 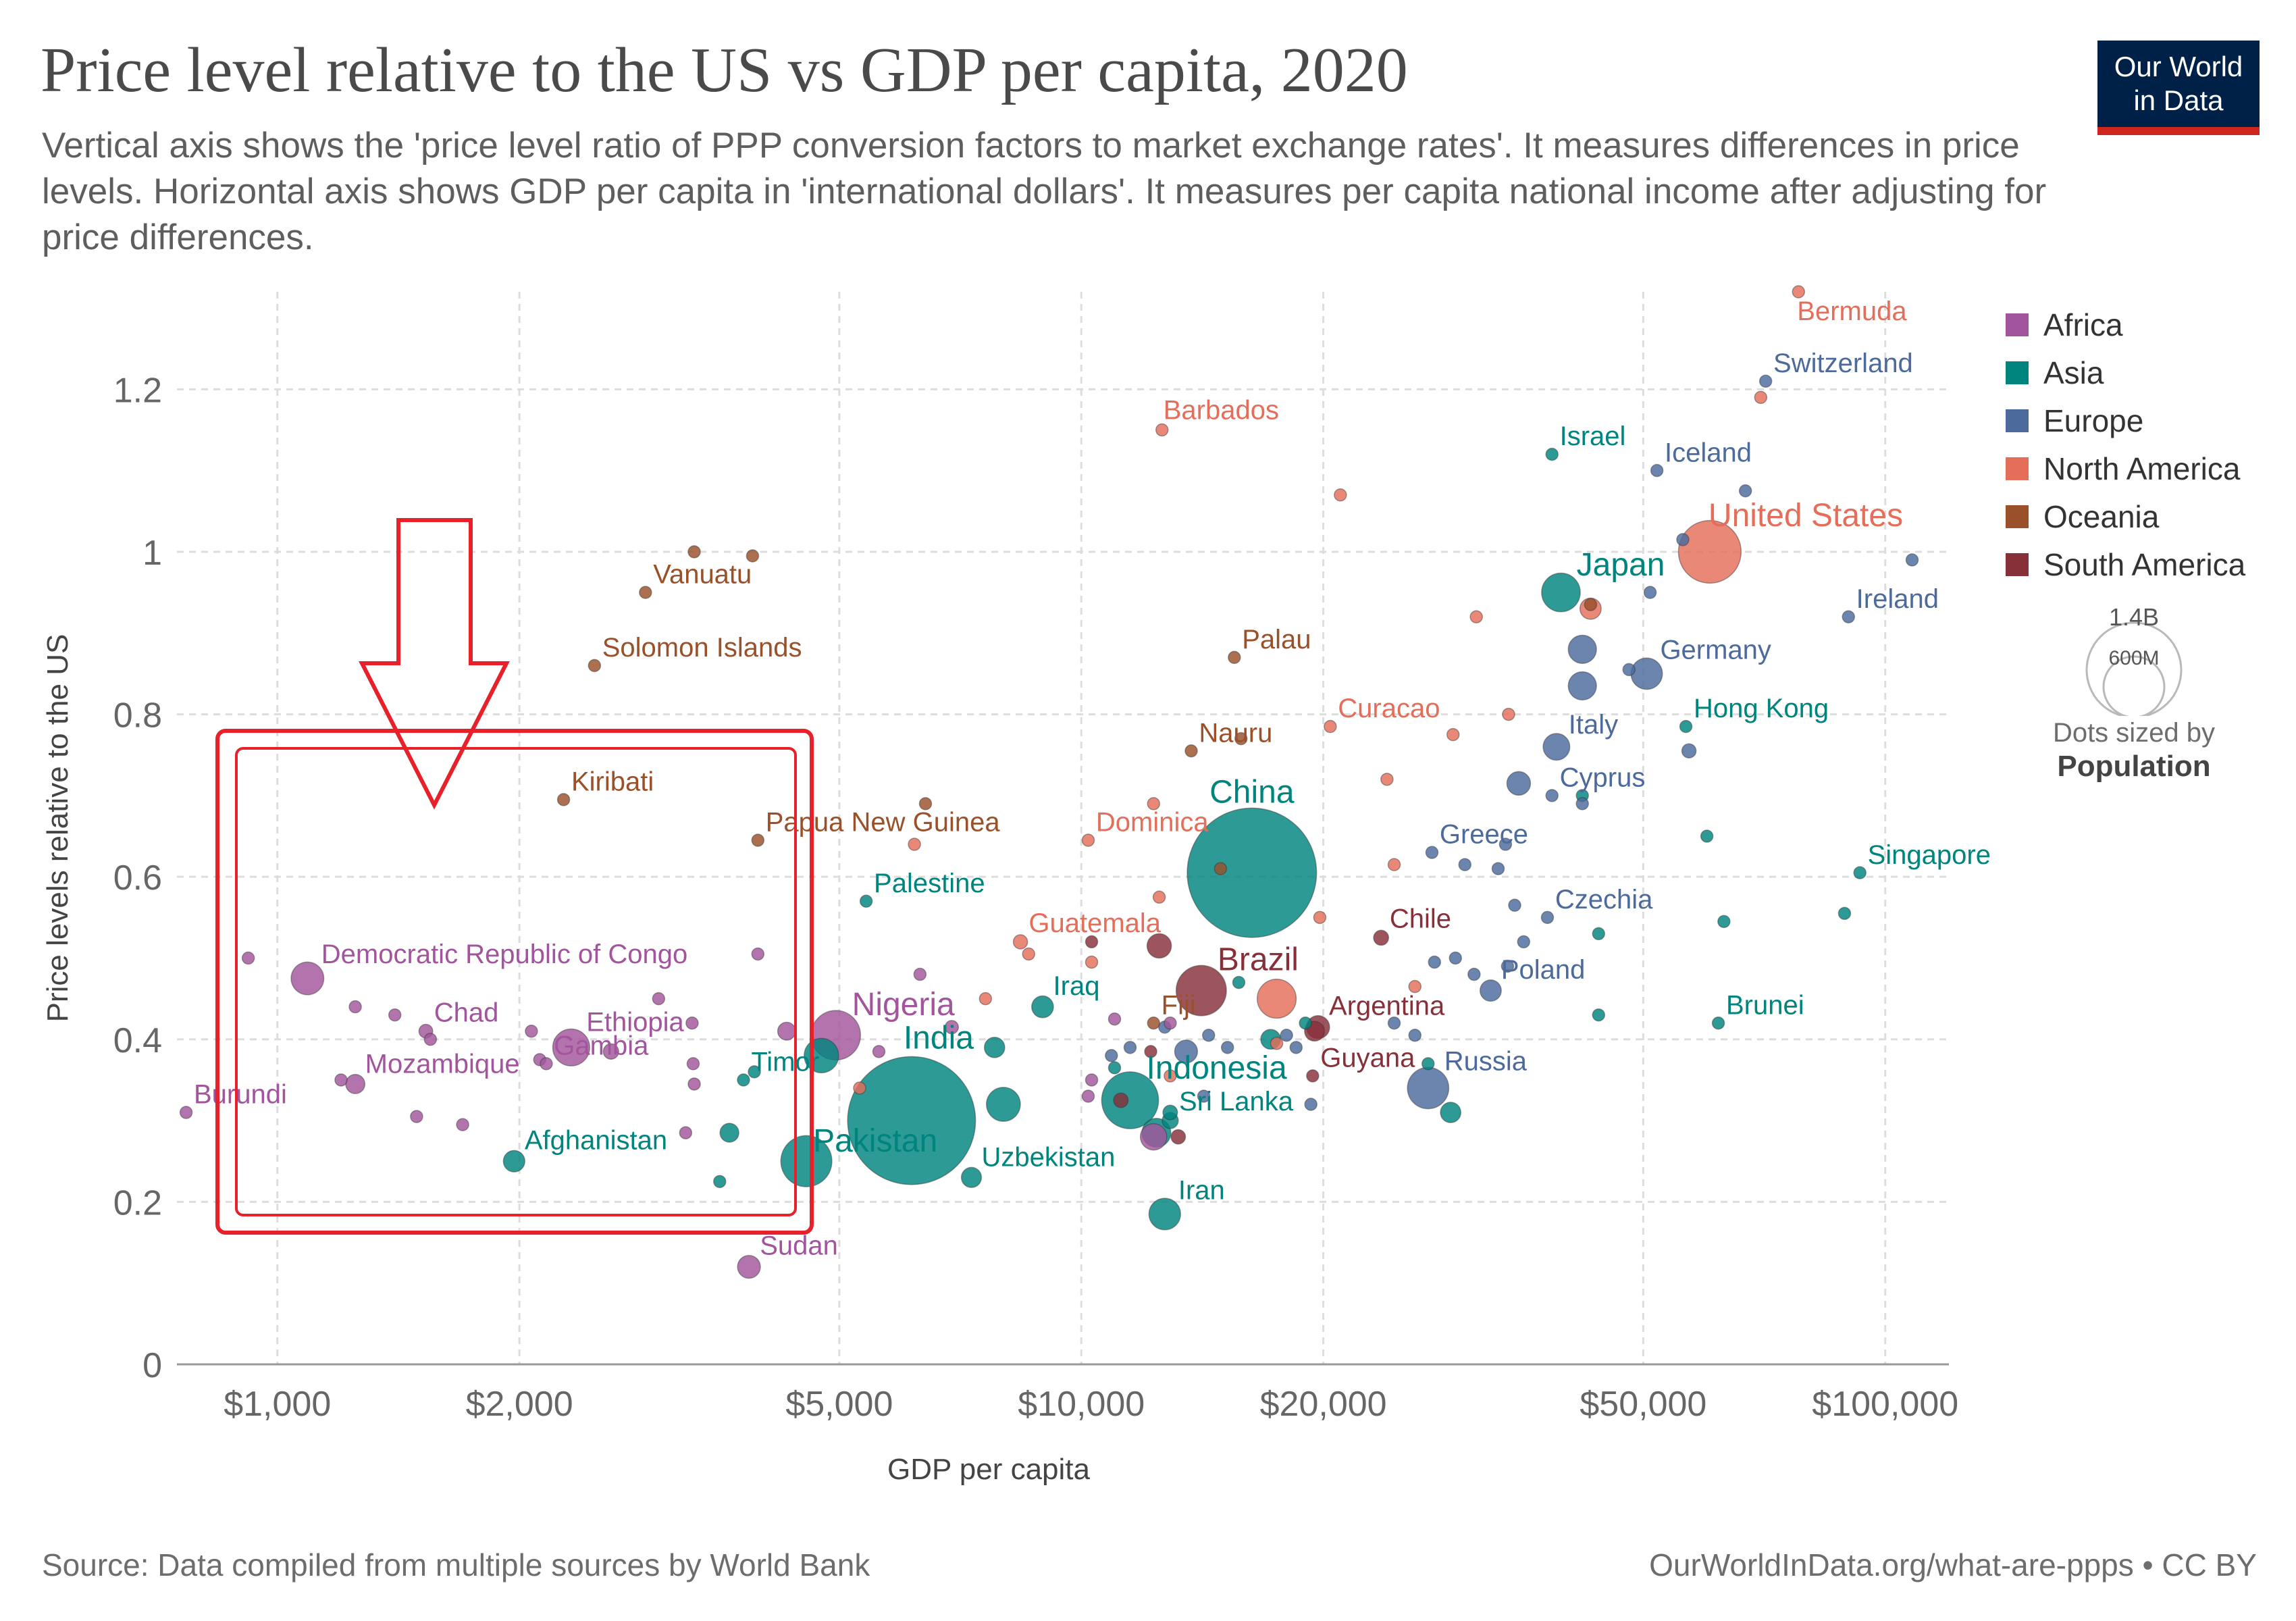 What do you see at coordinates (929, 883) in the screenshot?
I see `label-palestine: Palestine` at bounding box center [929, 883].